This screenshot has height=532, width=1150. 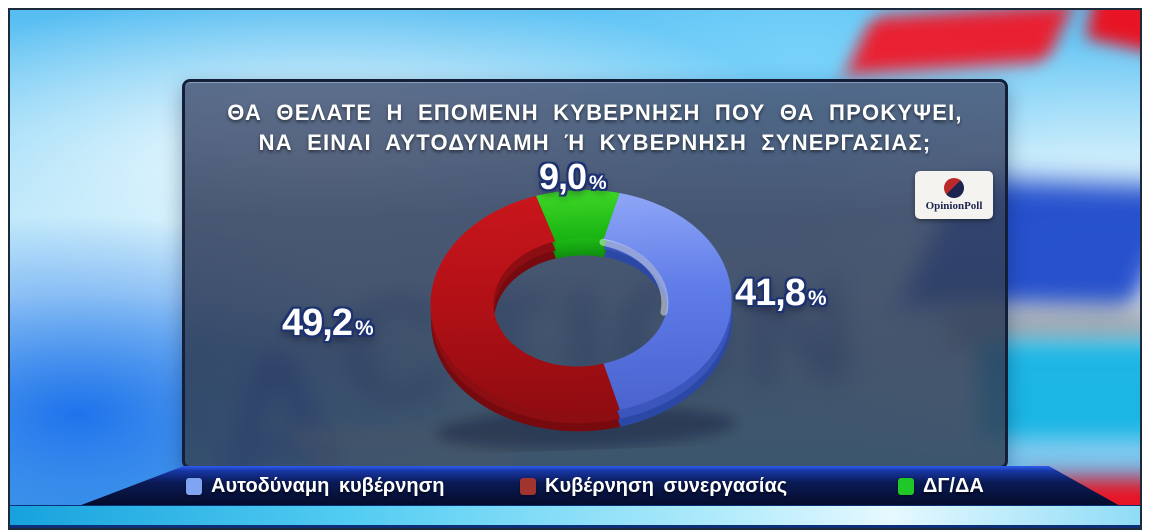 What do you see at coordinates (578, 215) in the screenshot?
I see `slice-green` at bounding box center [578, 215].